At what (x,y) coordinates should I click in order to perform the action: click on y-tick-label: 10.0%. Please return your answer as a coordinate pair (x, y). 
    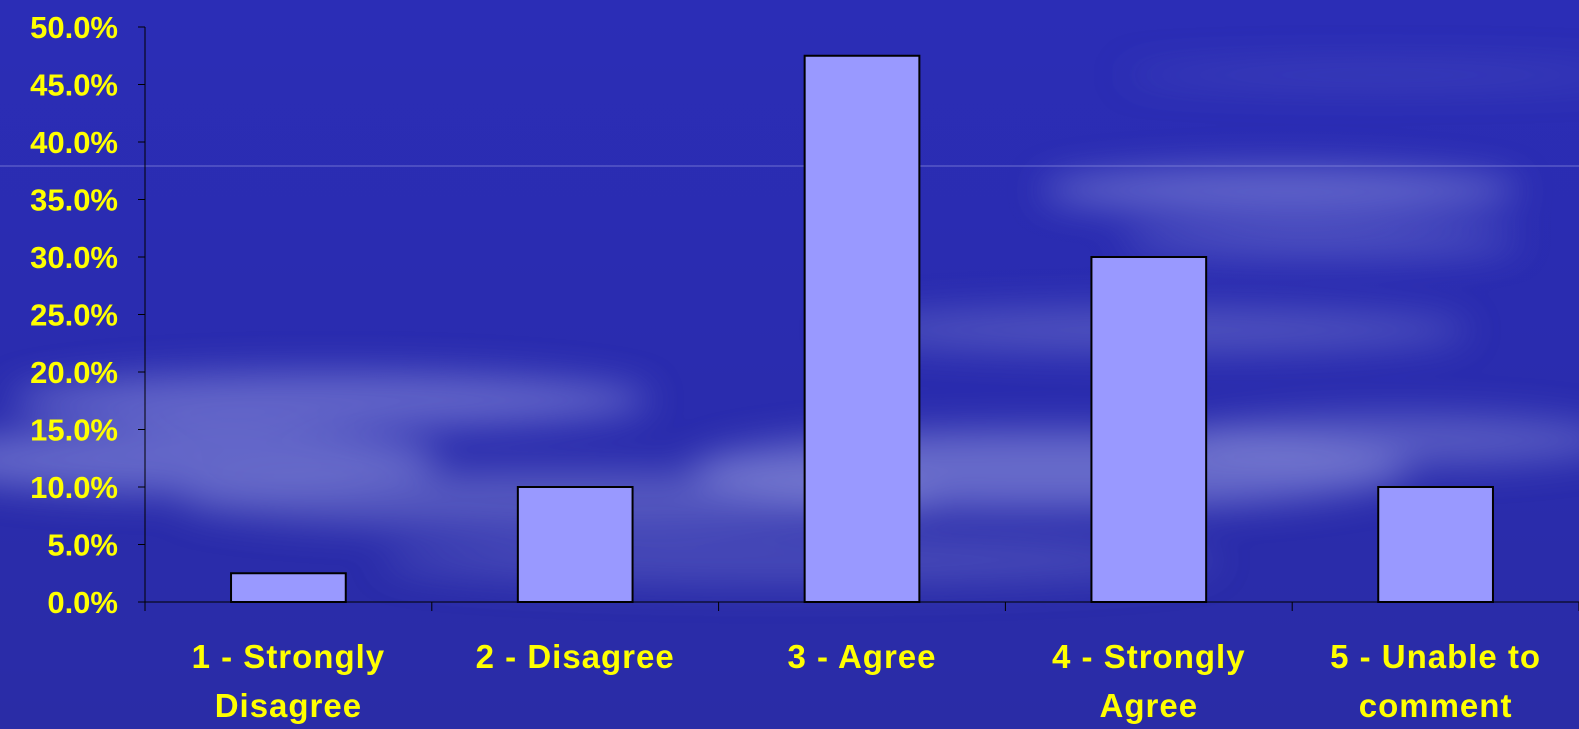
    Looking at the image, I should click on (74, 487).